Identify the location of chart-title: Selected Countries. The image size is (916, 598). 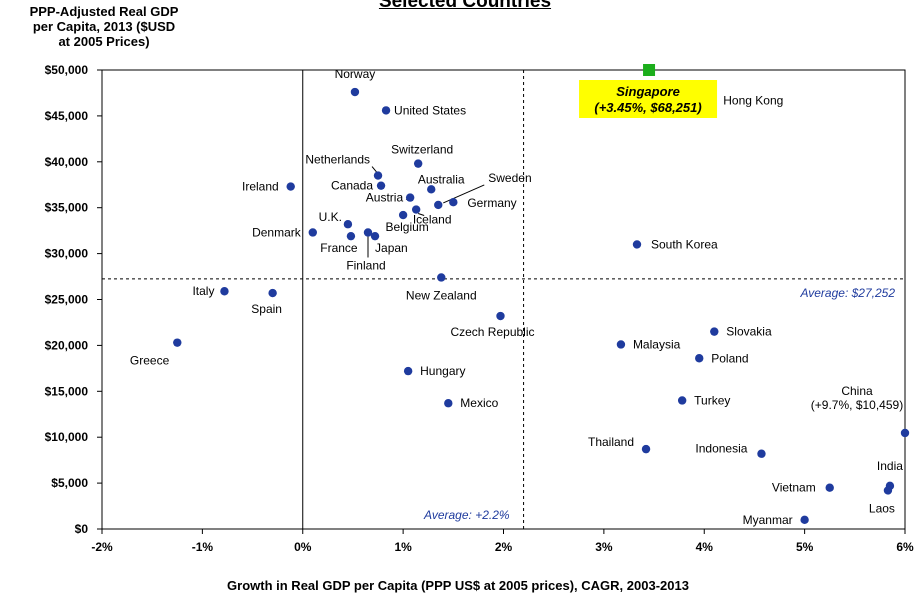
(465, 6).